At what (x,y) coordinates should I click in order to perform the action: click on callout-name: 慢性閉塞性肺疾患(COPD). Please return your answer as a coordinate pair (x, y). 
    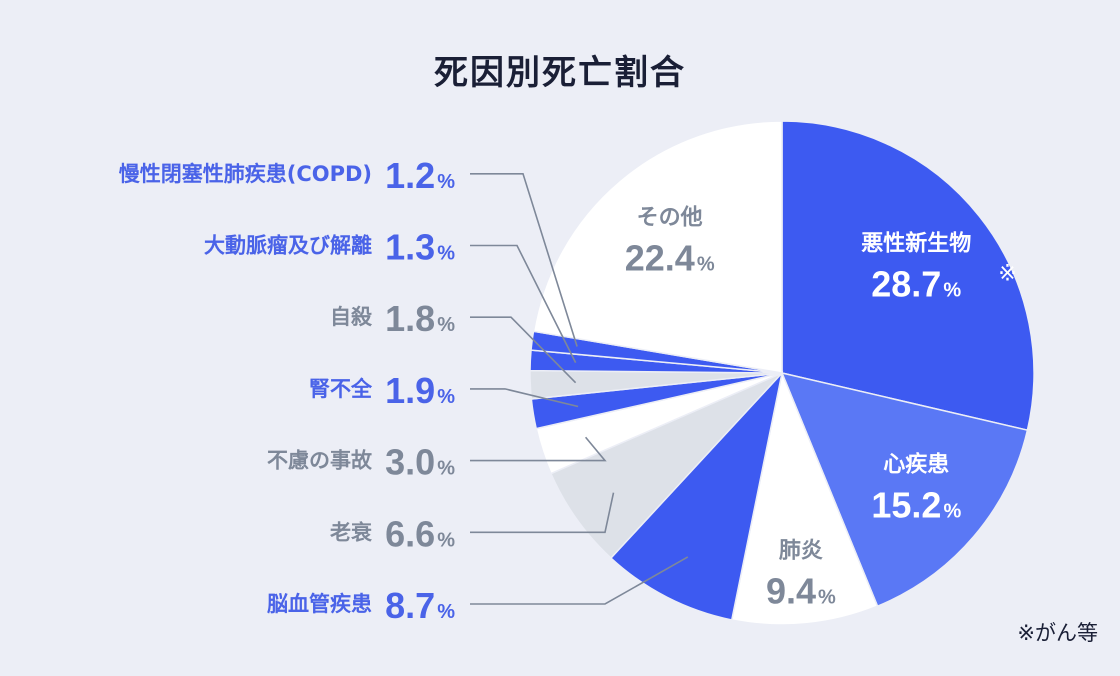
    Looking at the image, I should click on (245, 174).